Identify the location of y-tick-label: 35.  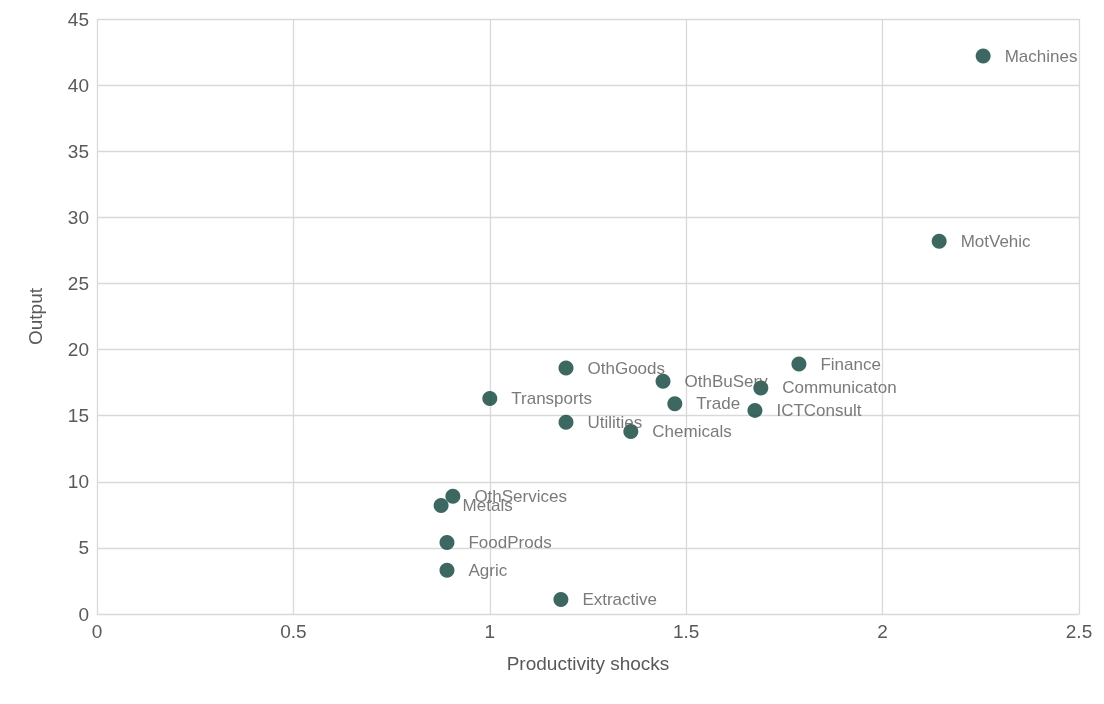
(78, 151).